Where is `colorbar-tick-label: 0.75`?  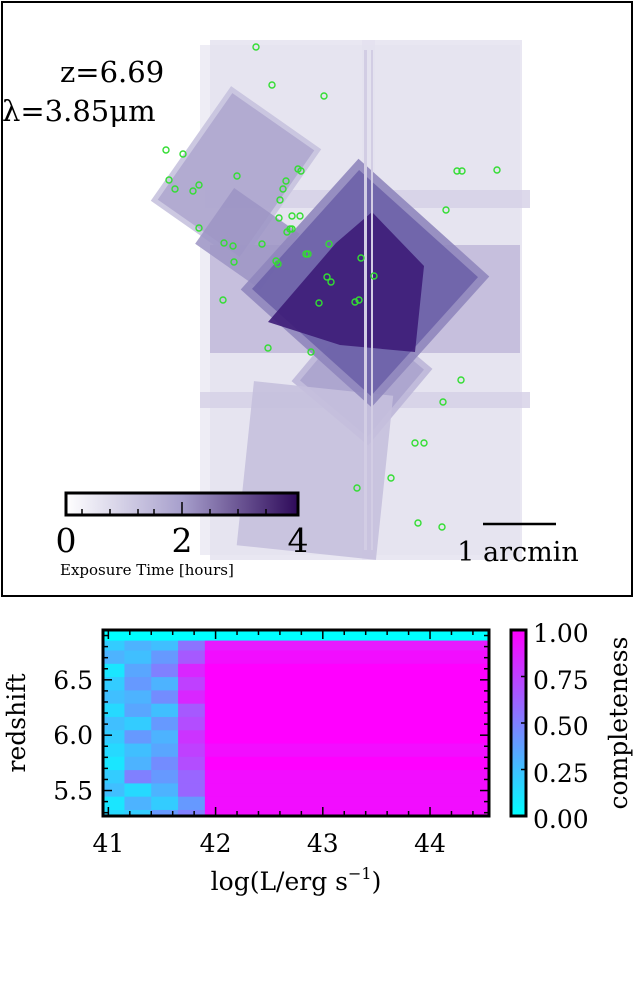
colorbar-tick-label: 0.75 is located at coordinates (561, 680).